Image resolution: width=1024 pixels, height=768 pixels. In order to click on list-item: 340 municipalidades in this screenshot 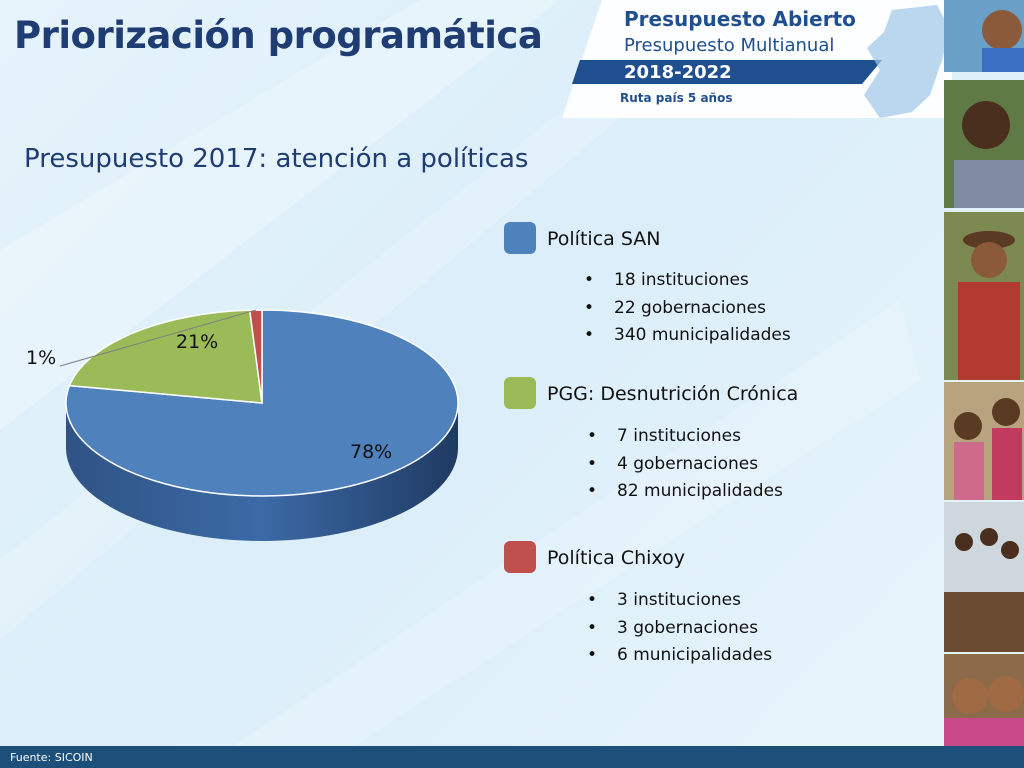, I will do `click(686, 336)`.